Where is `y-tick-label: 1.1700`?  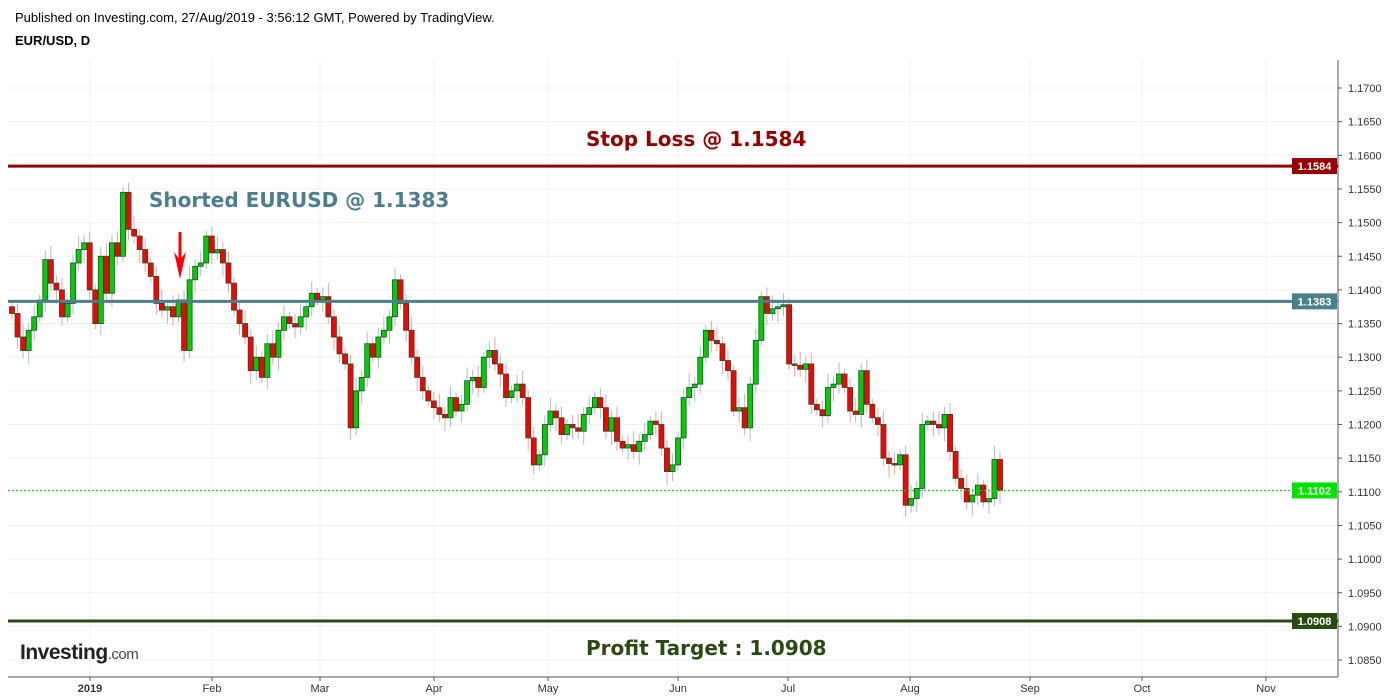 y-tick-label: 1.1700 is located at coordinates (1365, 89).